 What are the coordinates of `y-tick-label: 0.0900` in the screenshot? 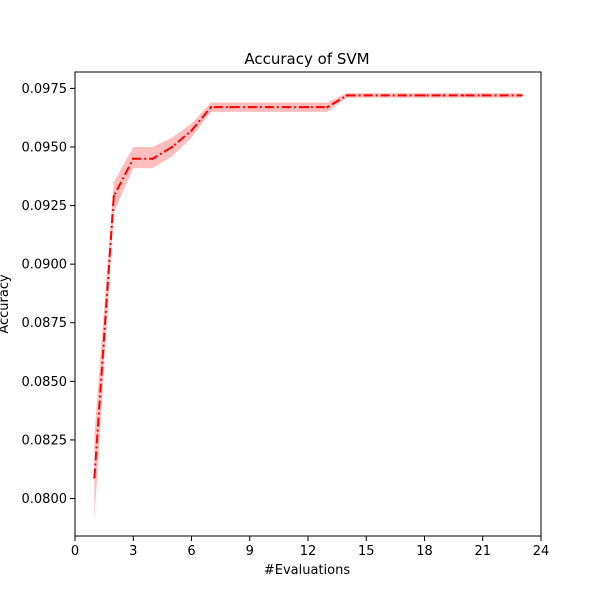 It's located at (45, 265).